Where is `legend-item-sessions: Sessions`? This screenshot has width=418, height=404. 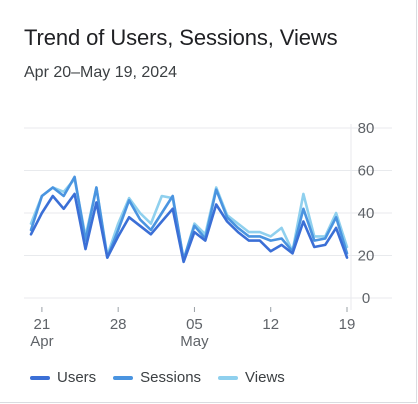 legend-item-sessions: Sessions is located at coordinates (157, 377).